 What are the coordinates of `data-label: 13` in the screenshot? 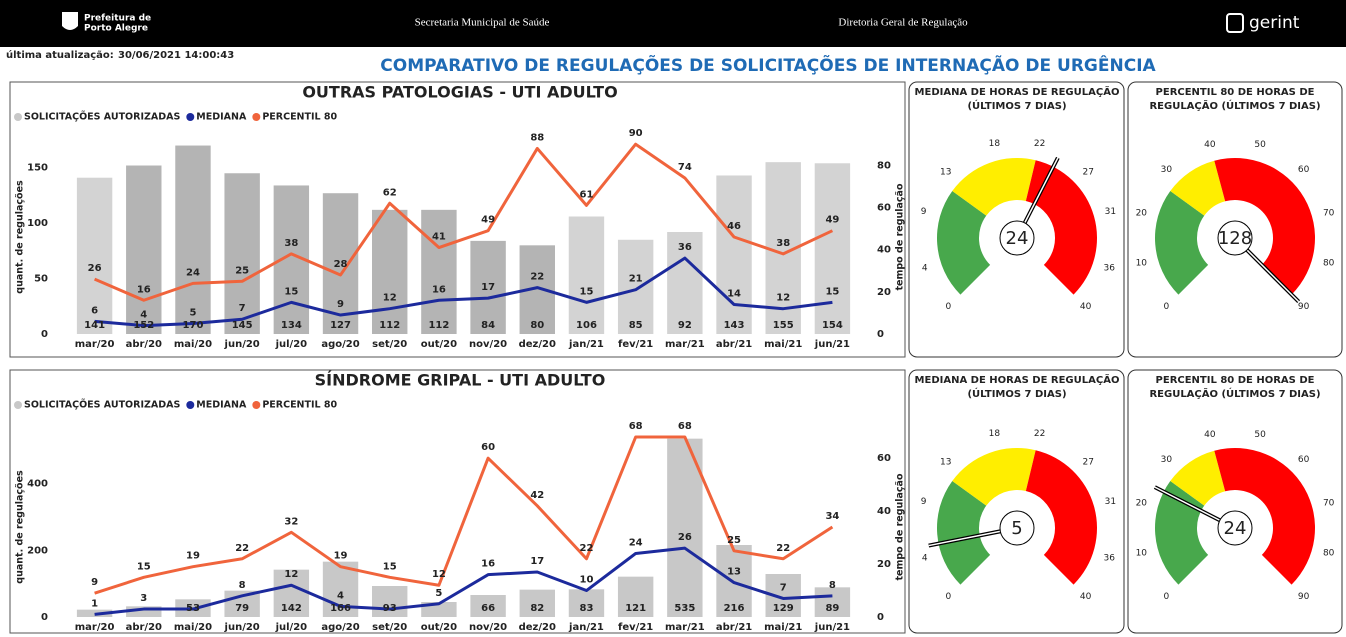 It's located at (734, 572).